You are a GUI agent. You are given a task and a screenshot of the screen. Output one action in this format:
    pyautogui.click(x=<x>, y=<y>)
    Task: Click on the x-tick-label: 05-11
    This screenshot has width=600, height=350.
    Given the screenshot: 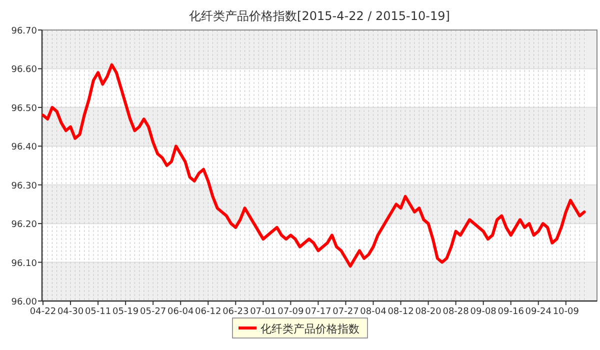 What is the action you would take?
    pyautogui.click(x=98, y=312)
    